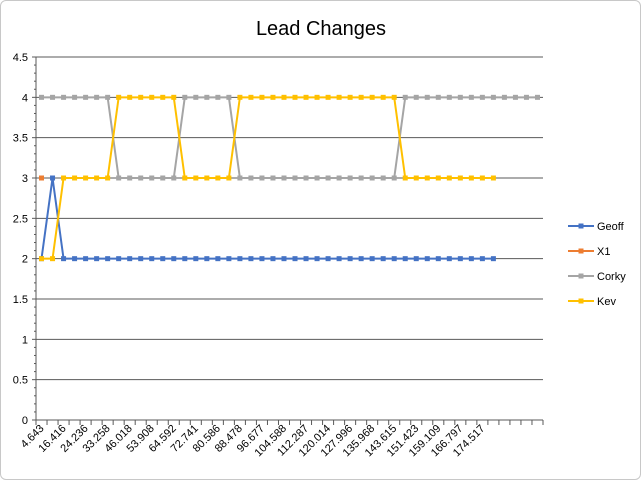 The image size is (641, 481). What do you see at coordinates (20, 239) in the screenshot?
I see `y-tick-labels: 0 0.5 1 1.5 2 2.5 3 3.5 4 4.5` at bounding box center [20, 239].